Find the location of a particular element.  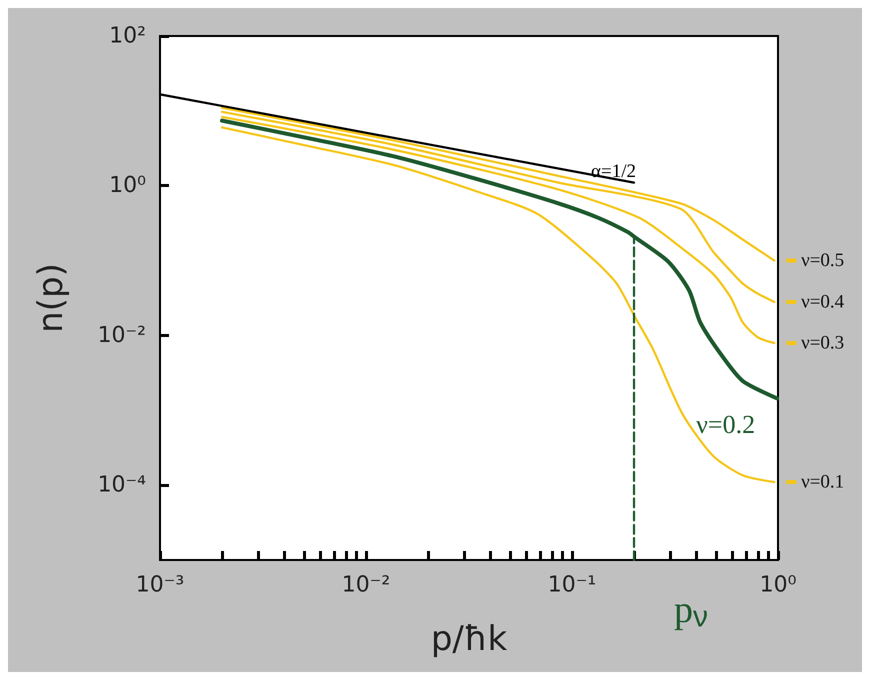

legend-label: ν=0.1 is located at coordinates (820, 482).